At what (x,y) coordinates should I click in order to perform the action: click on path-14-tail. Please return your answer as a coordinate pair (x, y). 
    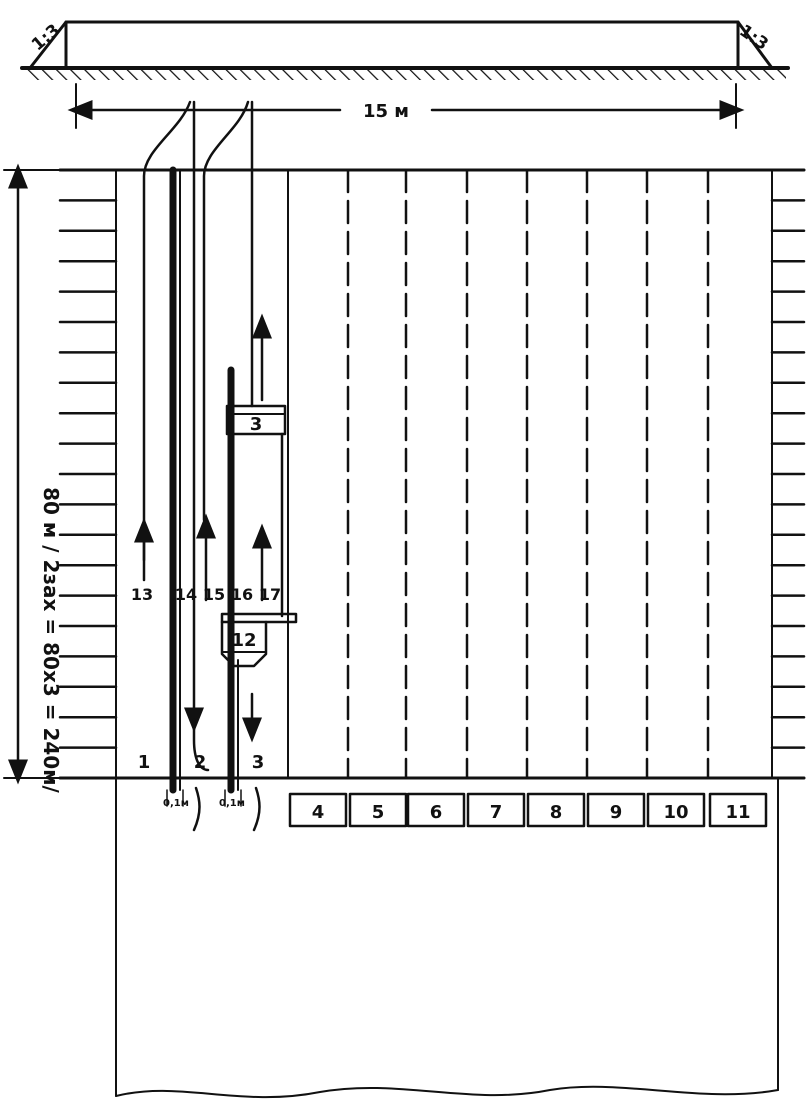
    Looking at the image, I should click on (201, 745).